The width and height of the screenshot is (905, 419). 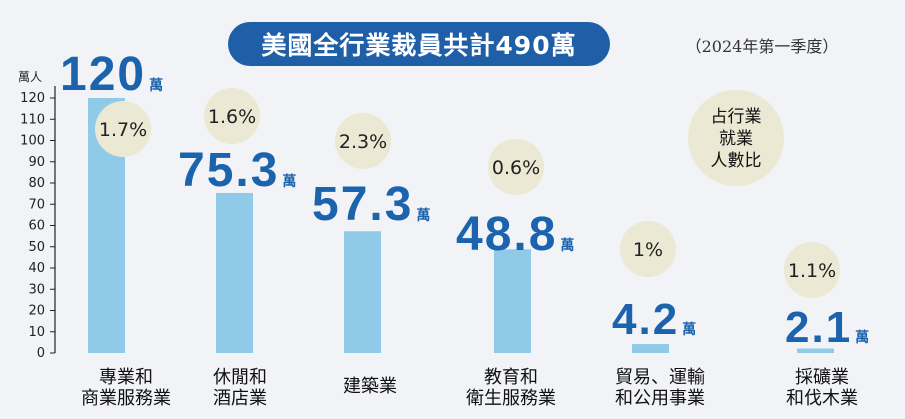 I want to click on y-tick-label: 120, so click(x=32, y=98).